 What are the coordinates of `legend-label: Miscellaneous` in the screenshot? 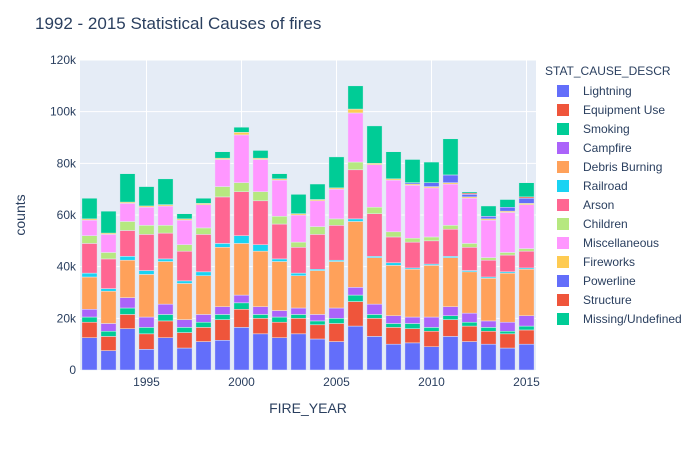 It's located at (621, 243).